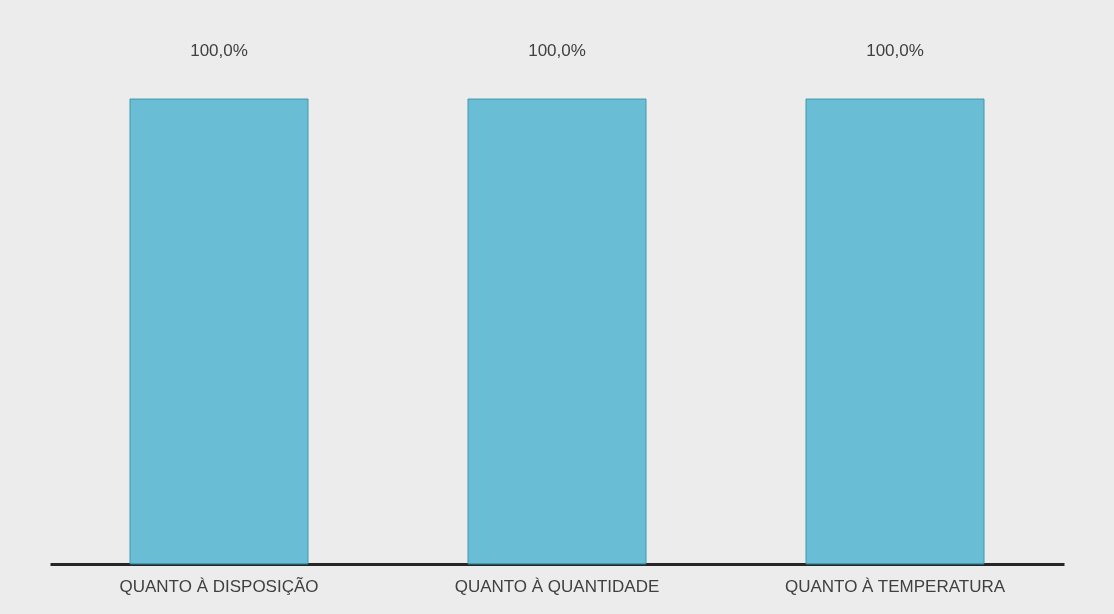 The width and height of the screenshot is (1114, 614). What do you see at coordinates (895, 586) in the screenshot?
I see `x-tick-label: QUANTO À TEMPERATURA` at bounding box center [895, 586].